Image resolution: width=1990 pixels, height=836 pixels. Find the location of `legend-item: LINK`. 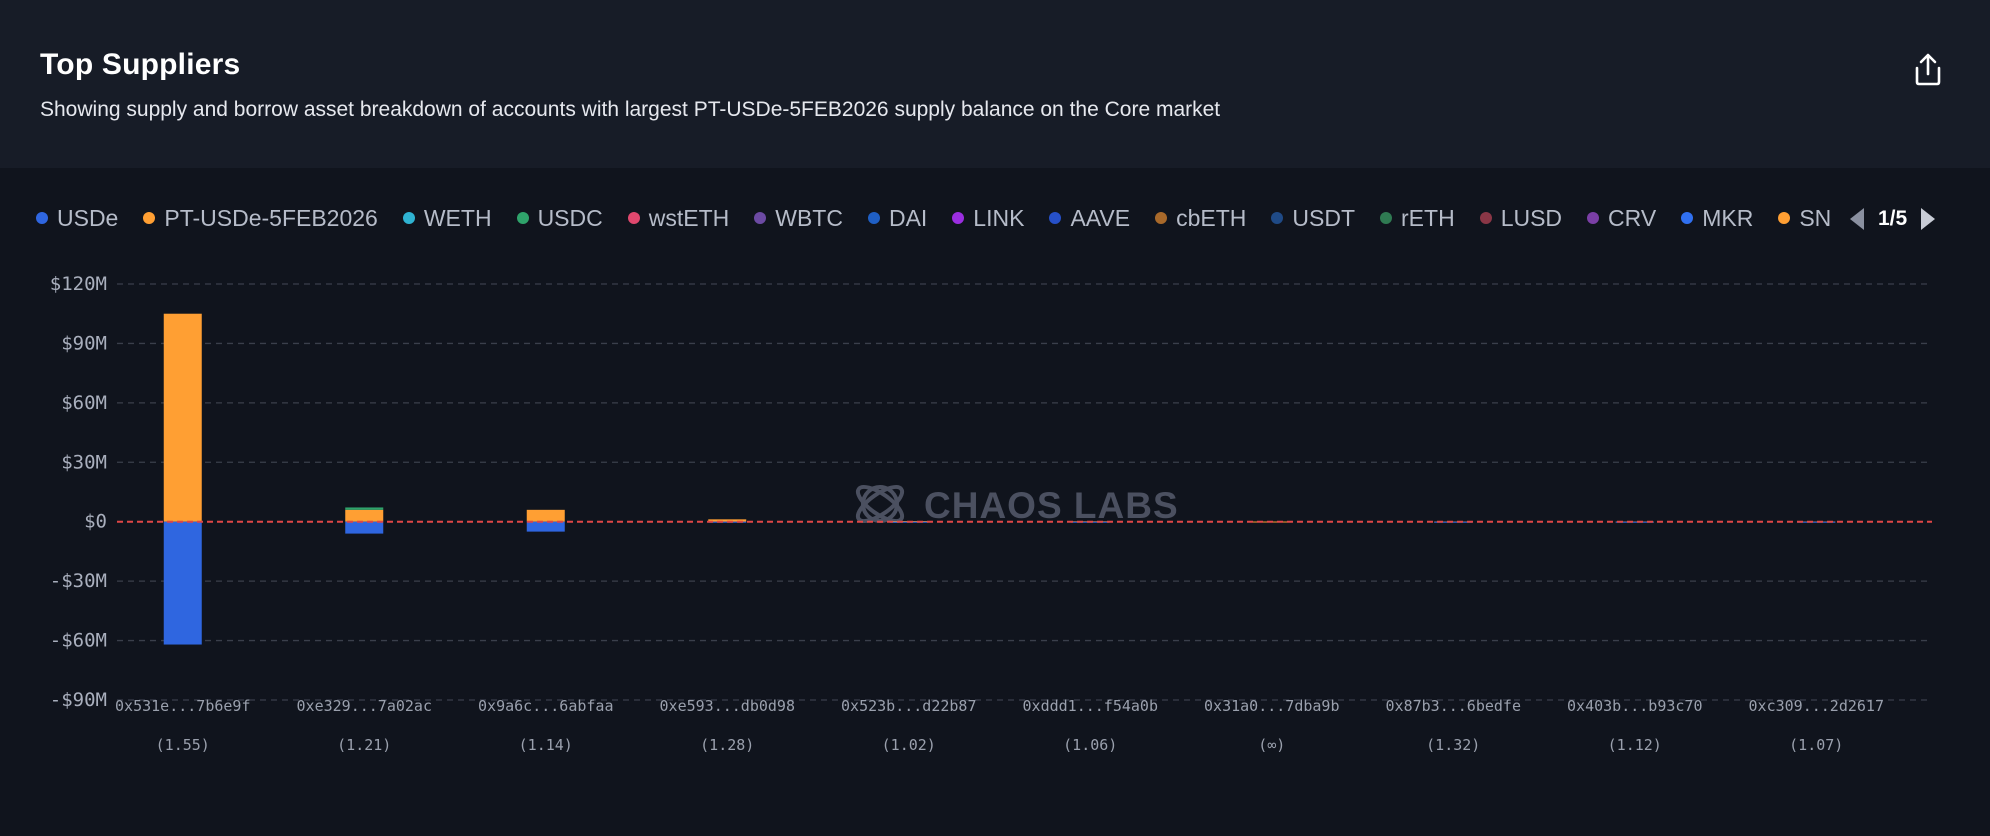

legend-item: LINK is located at coordinates (988, 218).